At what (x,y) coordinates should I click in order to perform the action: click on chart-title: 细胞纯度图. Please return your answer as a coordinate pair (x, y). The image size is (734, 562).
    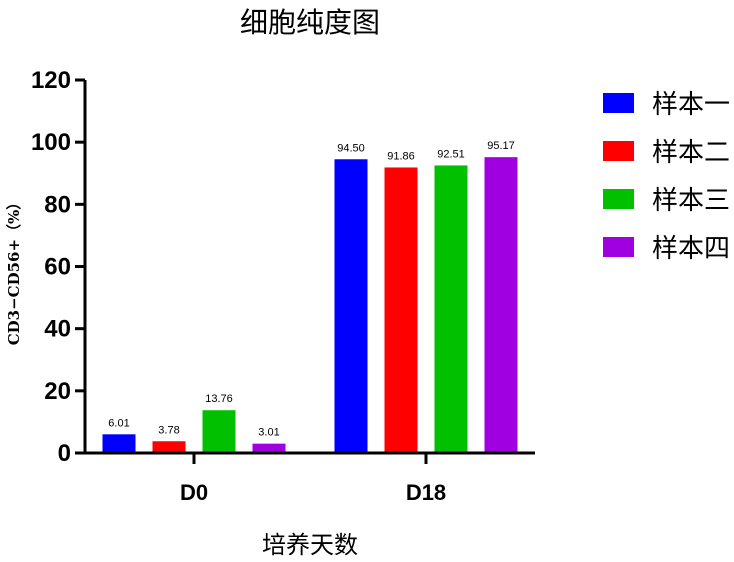
    Looking at the image, I should click on (310, 22).